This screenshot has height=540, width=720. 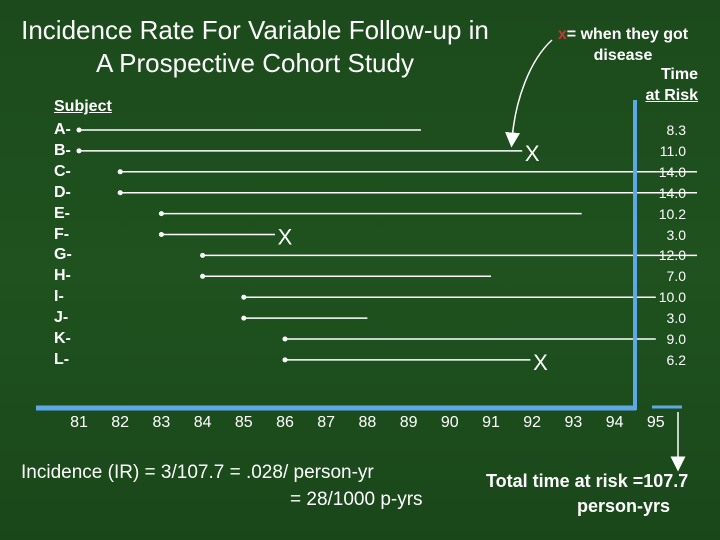 I want to click on time-at-risk-value: 10.0, so click(x=672, y=297).